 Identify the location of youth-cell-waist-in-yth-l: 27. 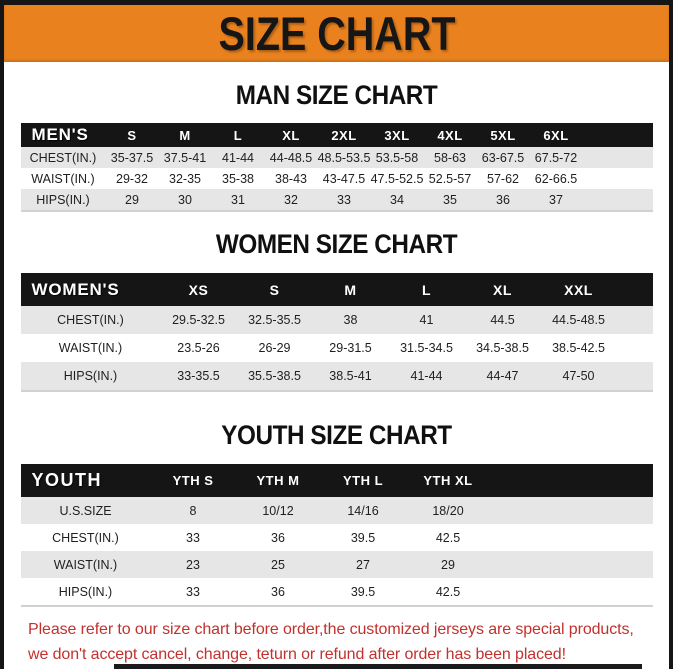
(363, 564).